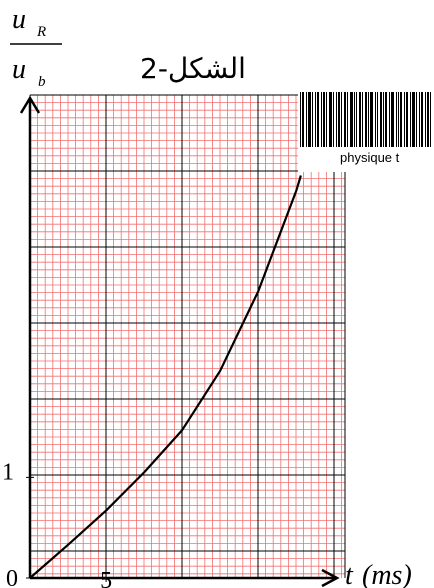  I want to click on y-label-den-sub: b, so click(42, 82).